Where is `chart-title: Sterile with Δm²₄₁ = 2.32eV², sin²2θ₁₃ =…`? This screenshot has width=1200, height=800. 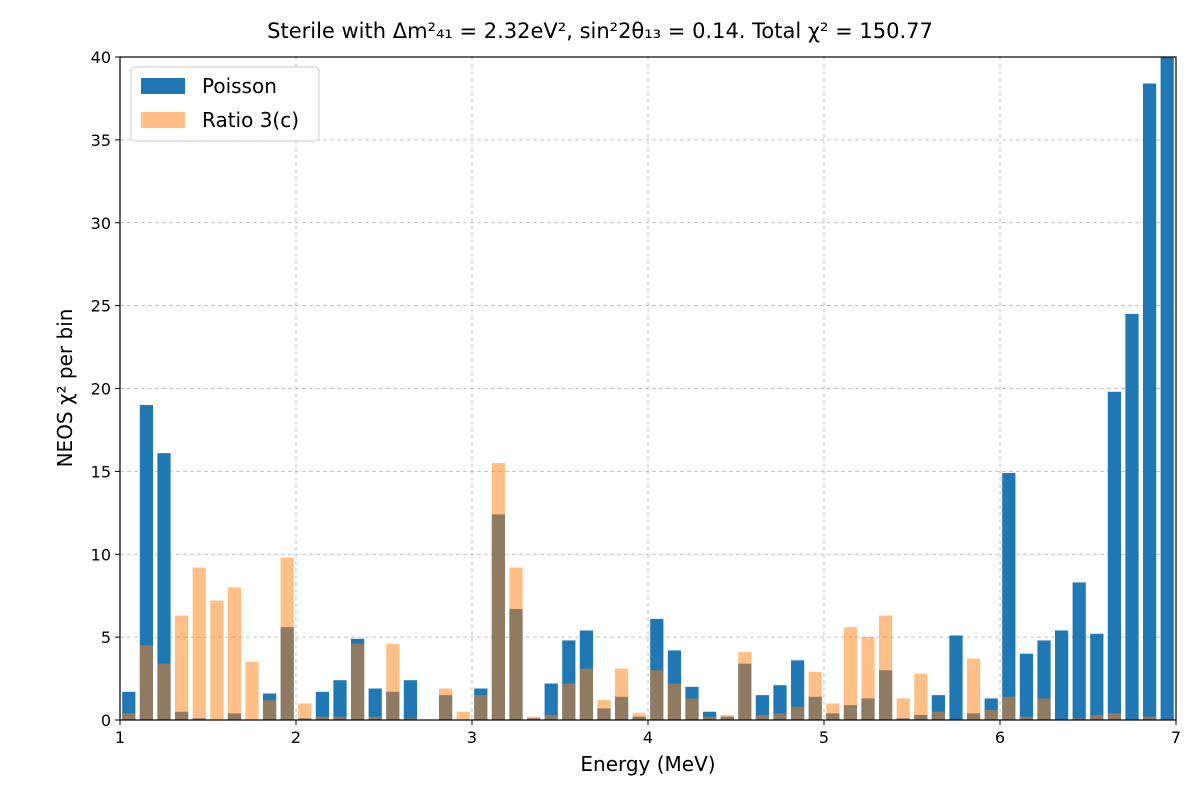
chart-title: Sterile with Δm²₄₁ = 2.32eV², sin²2θ₁₃ =… is located at coordinates (600, 31).